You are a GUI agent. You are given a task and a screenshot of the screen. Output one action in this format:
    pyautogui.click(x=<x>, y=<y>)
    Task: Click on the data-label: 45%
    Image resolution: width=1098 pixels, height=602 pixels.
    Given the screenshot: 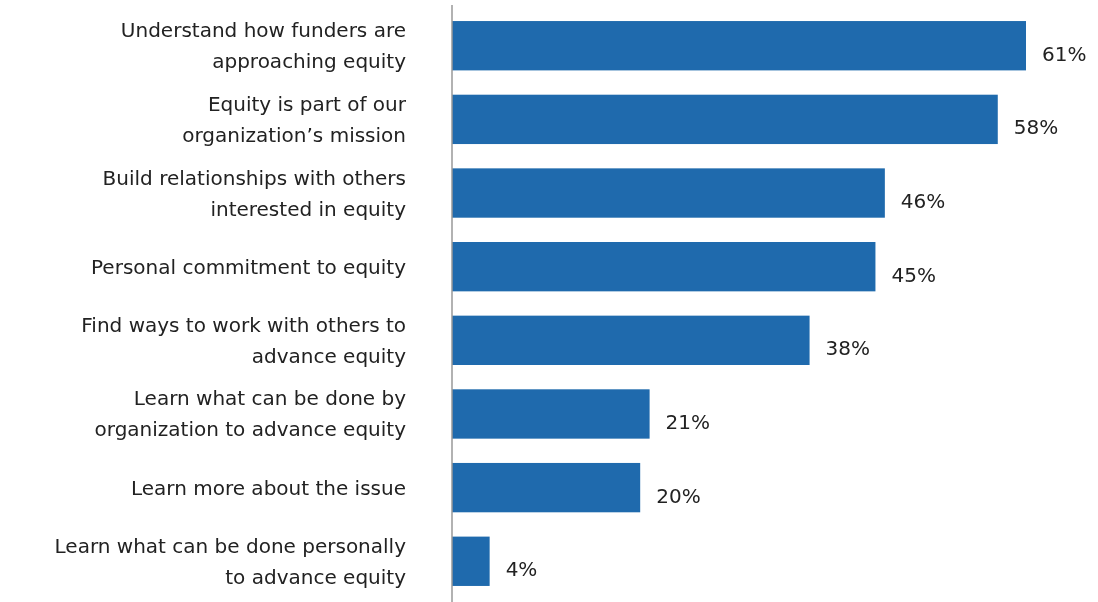 What is the action you would take?
    pyautogui.click(x=913, y=274)
    